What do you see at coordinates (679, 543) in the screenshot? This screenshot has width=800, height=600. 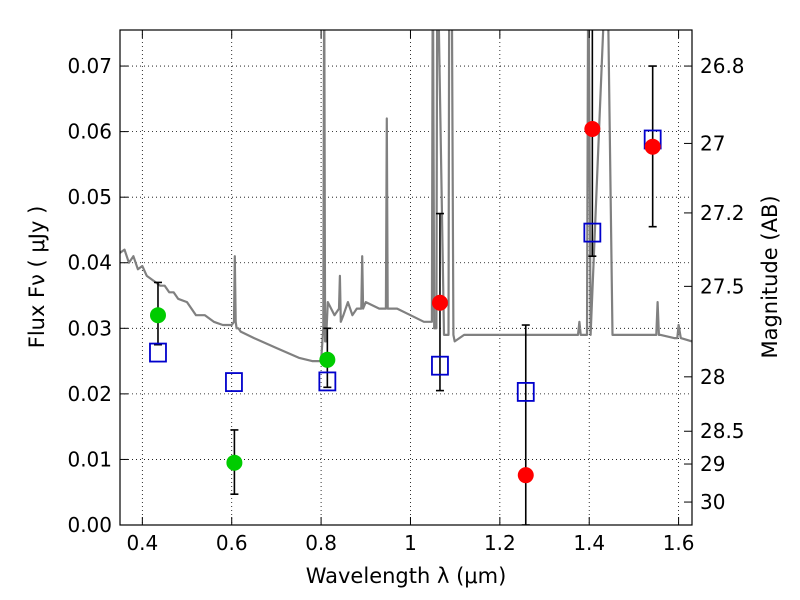 I see `x-tick-label: 1.6` at bounding box center [679, 543].